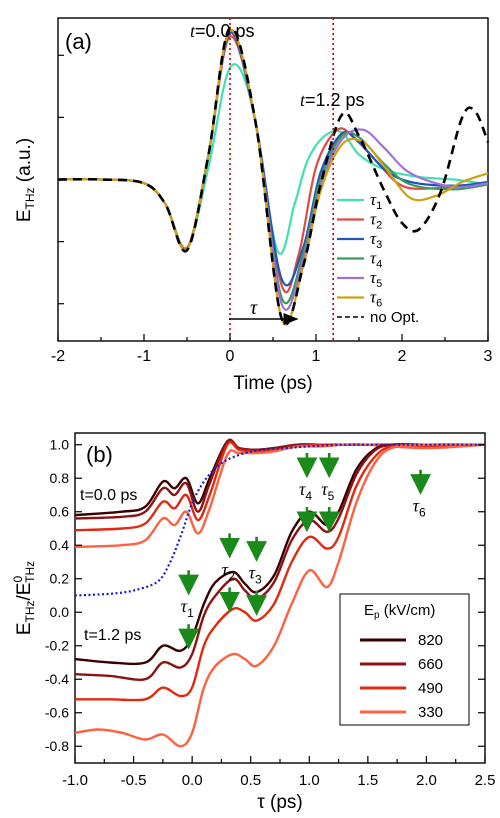 The image size is (500, 818). What do you see at coordinates (402, 356) in the screenshot?
I see `panel-a-x-tick-label-5: 2` at bounding box center [402, 356].